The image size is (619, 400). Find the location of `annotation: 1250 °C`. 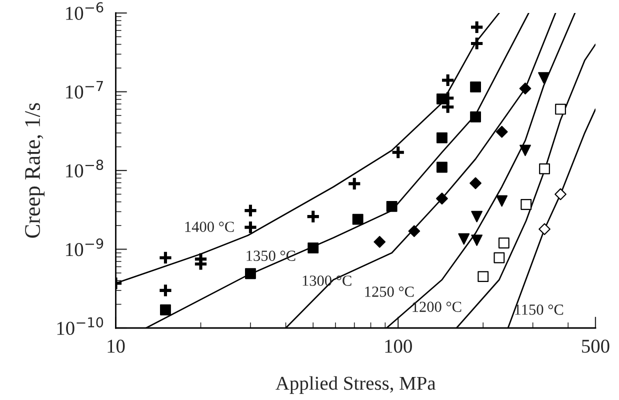

annotation: 1250 °C is located at coordinates (389, 291).